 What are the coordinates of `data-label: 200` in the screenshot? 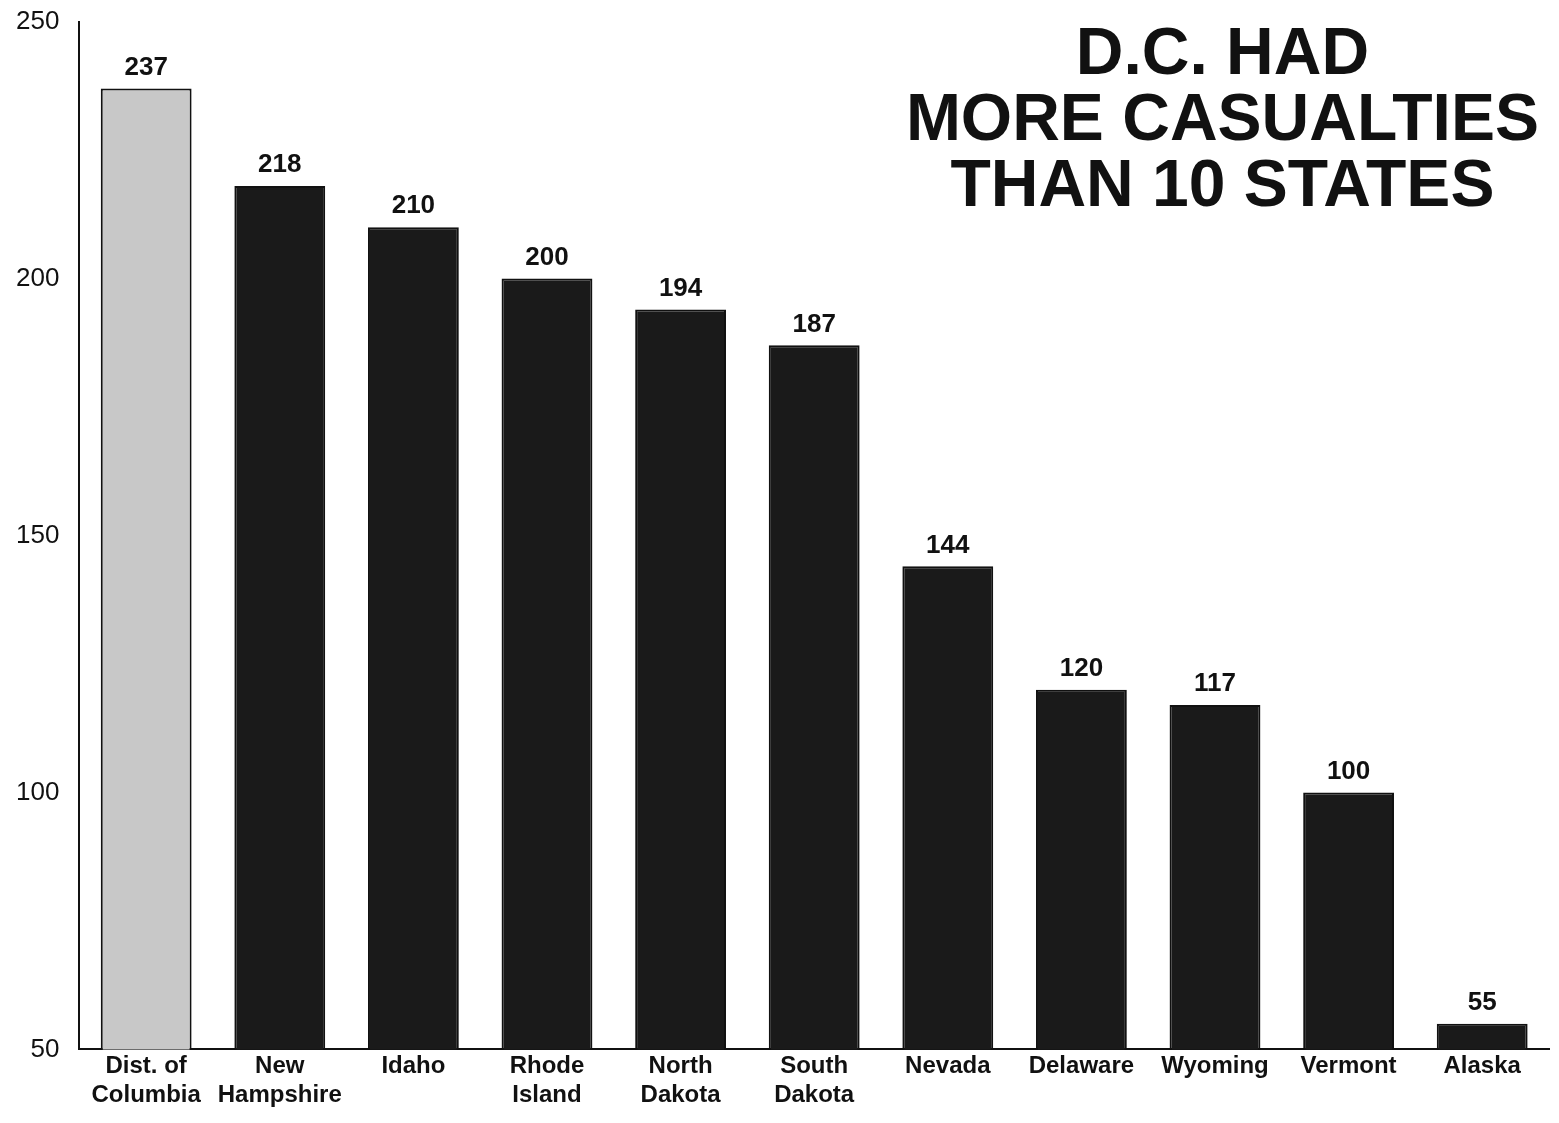 It's located at (547, 255).